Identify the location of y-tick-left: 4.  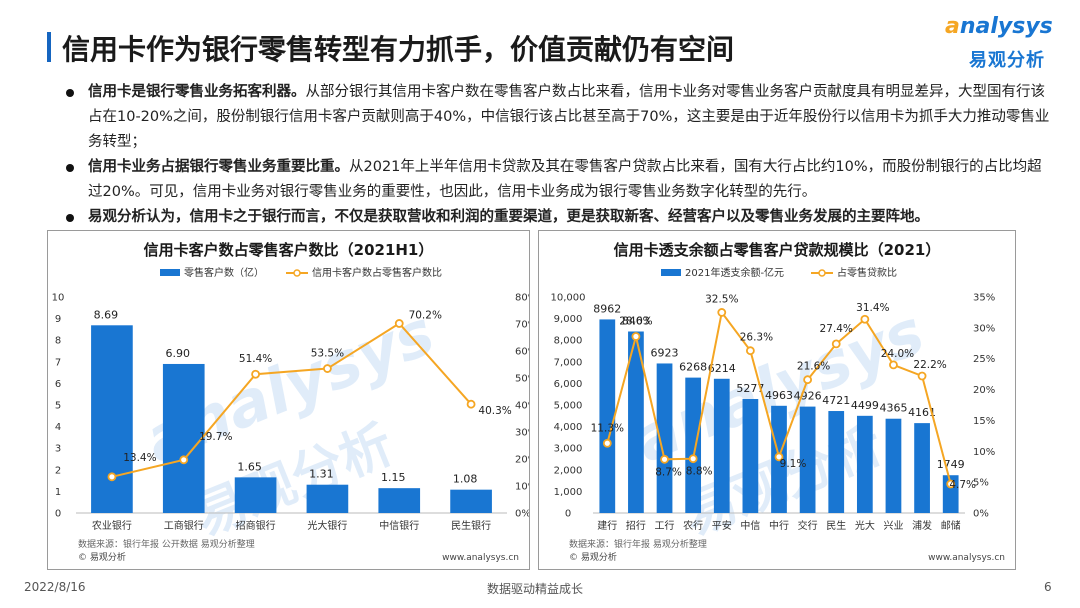
(58, 427).